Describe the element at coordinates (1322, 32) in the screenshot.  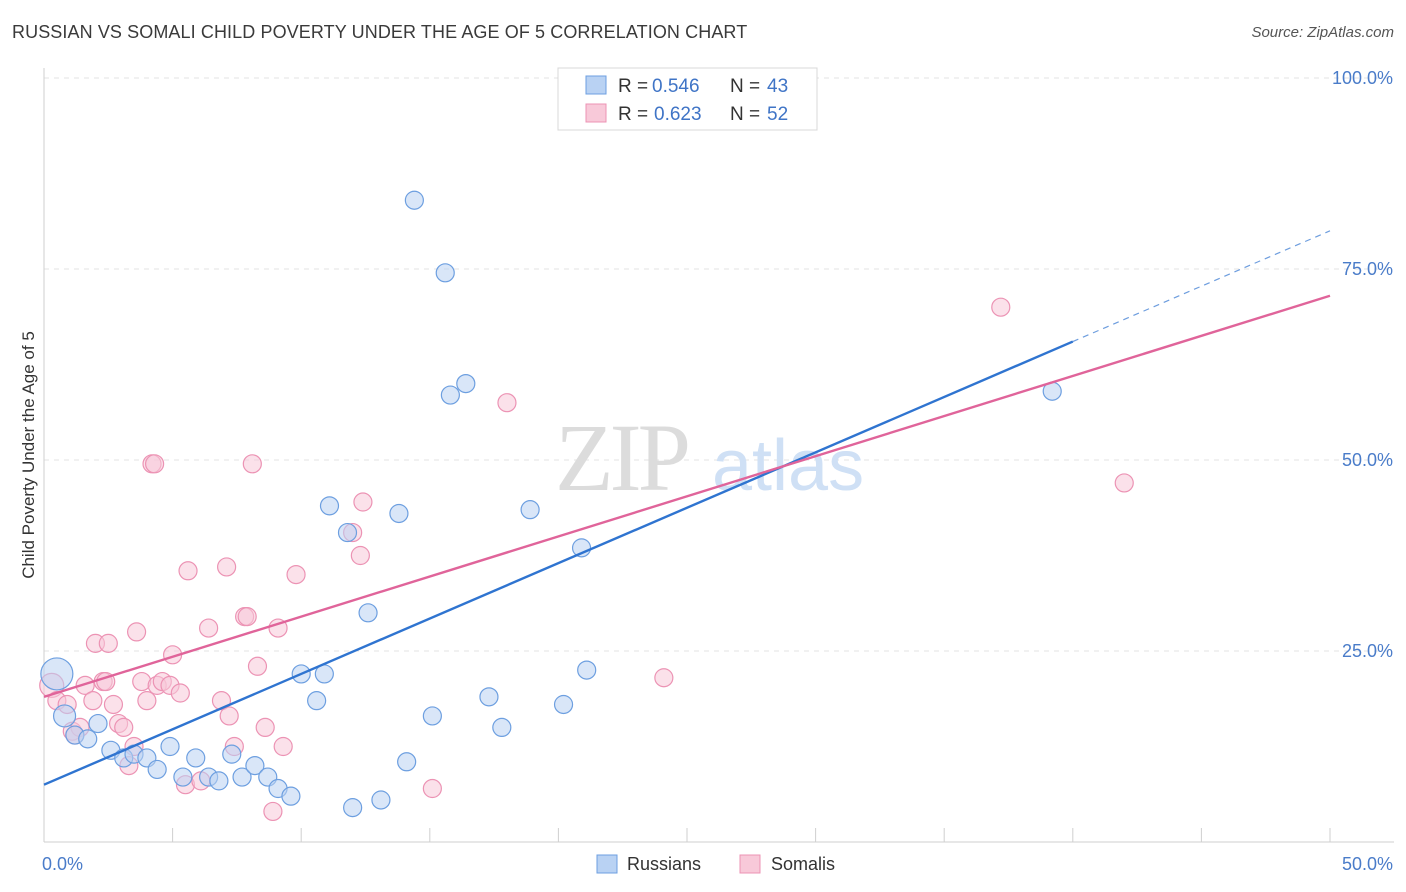
I see `source-label: Source: ZipAtlas.com` at that location.